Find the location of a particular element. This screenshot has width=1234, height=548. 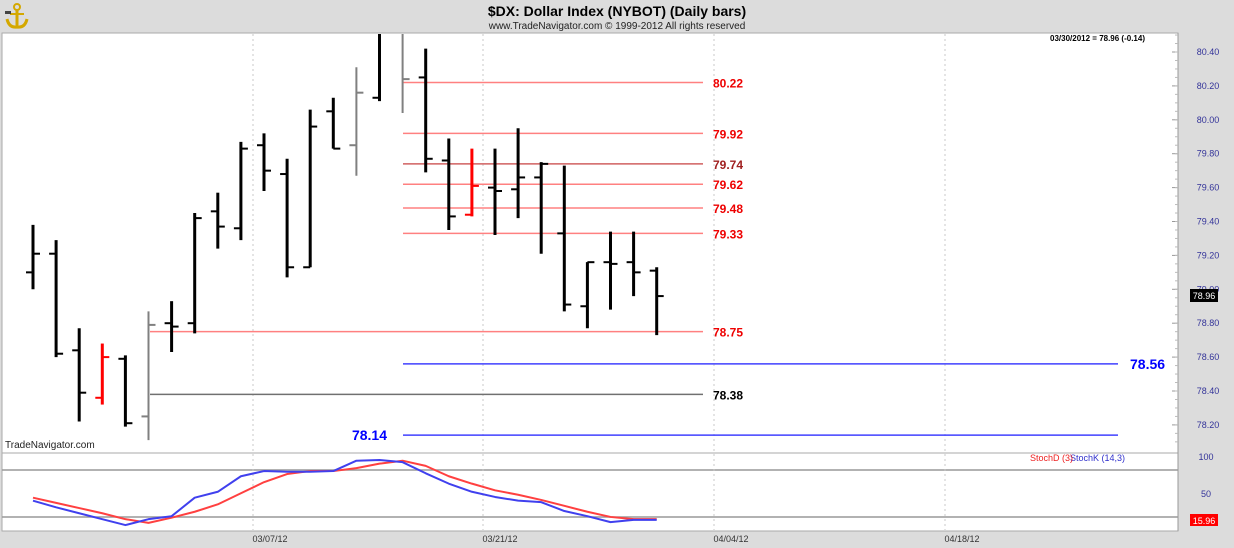

watermark: TradeNavigator.com is located at coordinates (50, 445).